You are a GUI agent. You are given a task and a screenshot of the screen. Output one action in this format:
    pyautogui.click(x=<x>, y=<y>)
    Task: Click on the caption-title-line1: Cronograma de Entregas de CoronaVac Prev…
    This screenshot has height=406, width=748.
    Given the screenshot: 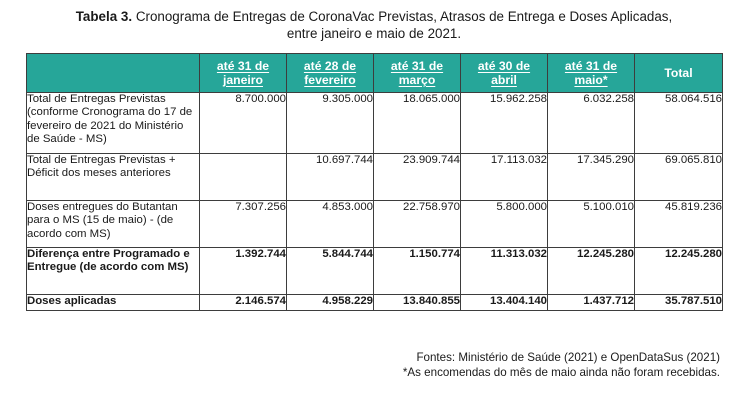 What is the action you would take?
    pyautogui.click(x=404, y=16)
    